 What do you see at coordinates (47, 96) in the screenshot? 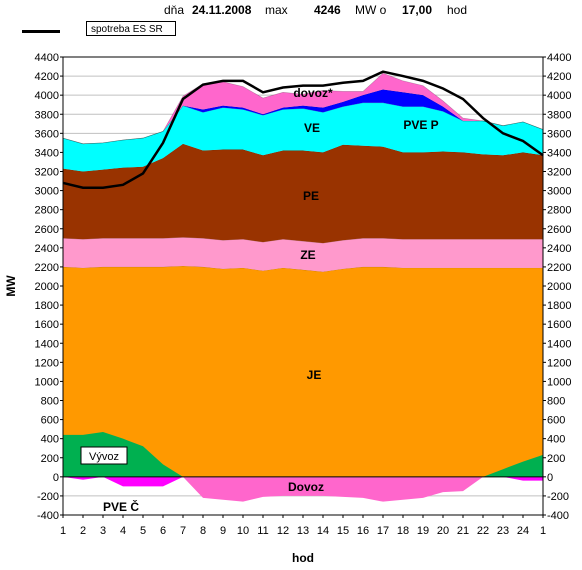
I see `y-tick-label-left: 4000` at bounding box center [47, 96].